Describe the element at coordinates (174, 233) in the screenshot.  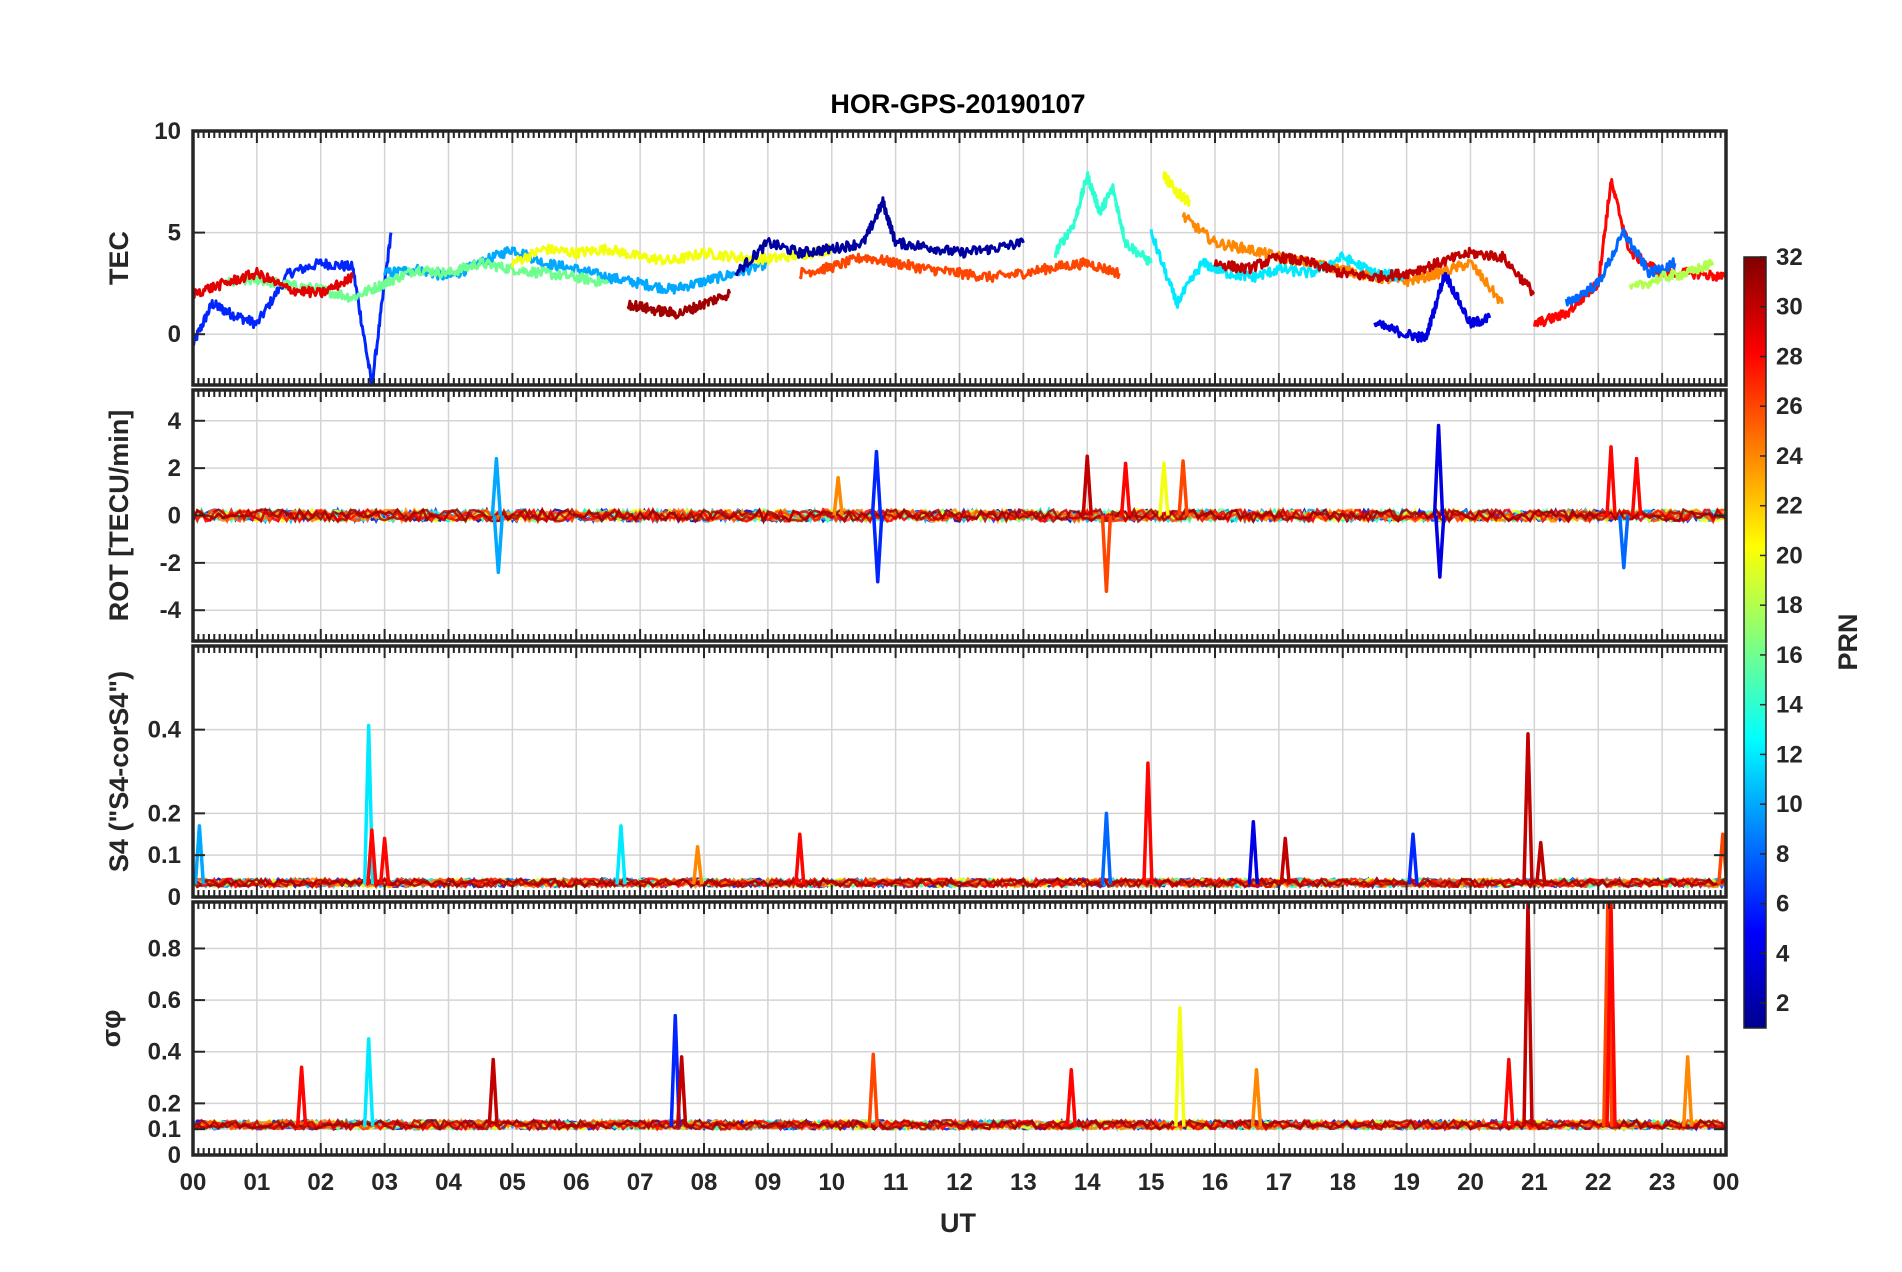
I see `y-tick-label: 5` at that location.